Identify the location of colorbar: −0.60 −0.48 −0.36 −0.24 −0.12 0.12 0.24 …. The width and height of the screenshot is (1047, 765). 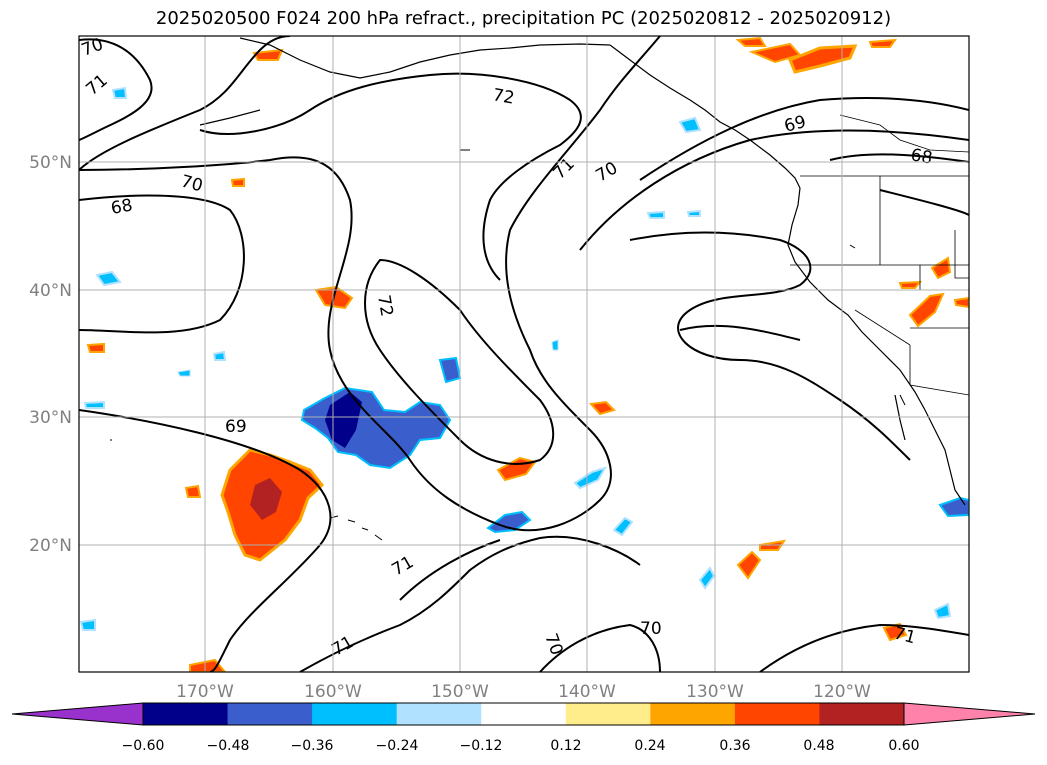
(523, 728).